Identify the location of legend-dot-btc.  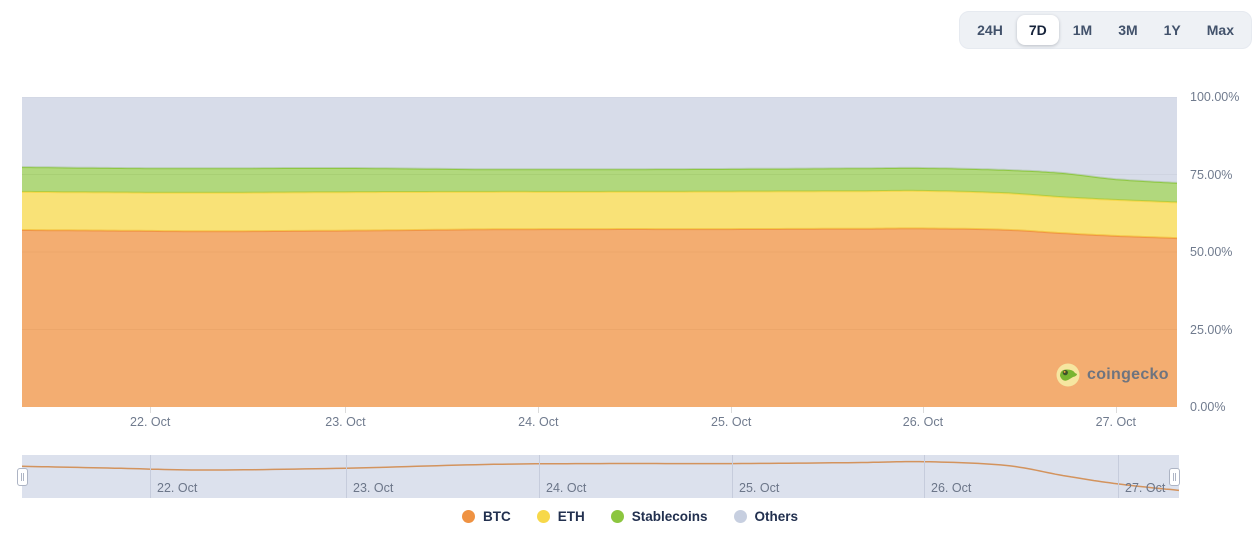
(468, 516).